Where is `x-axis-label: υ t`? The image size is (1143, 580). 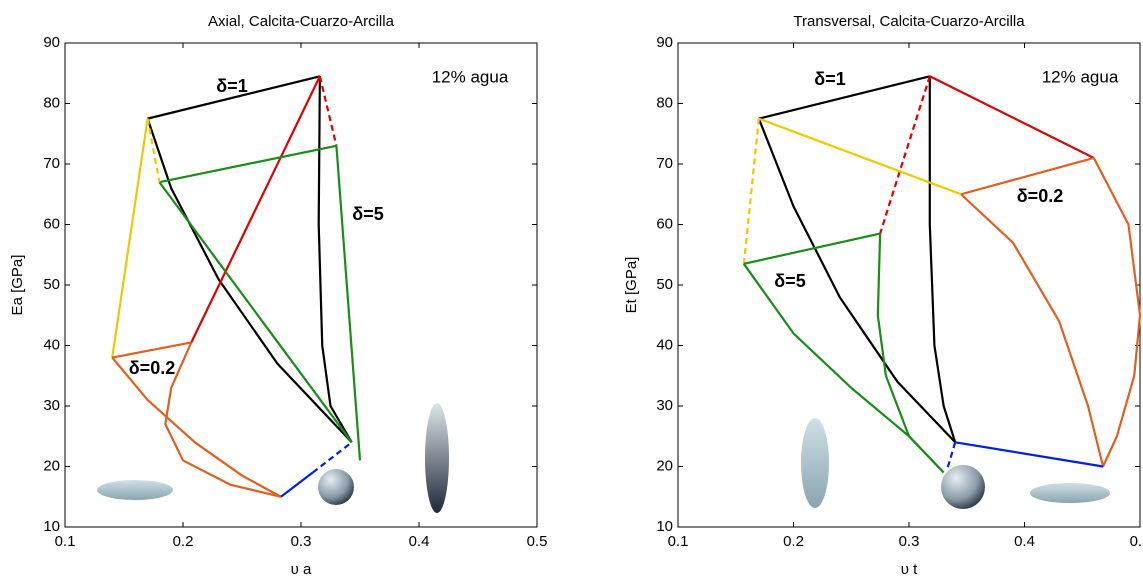
x-axis-label: υ t is located at coordinates (909, 569).